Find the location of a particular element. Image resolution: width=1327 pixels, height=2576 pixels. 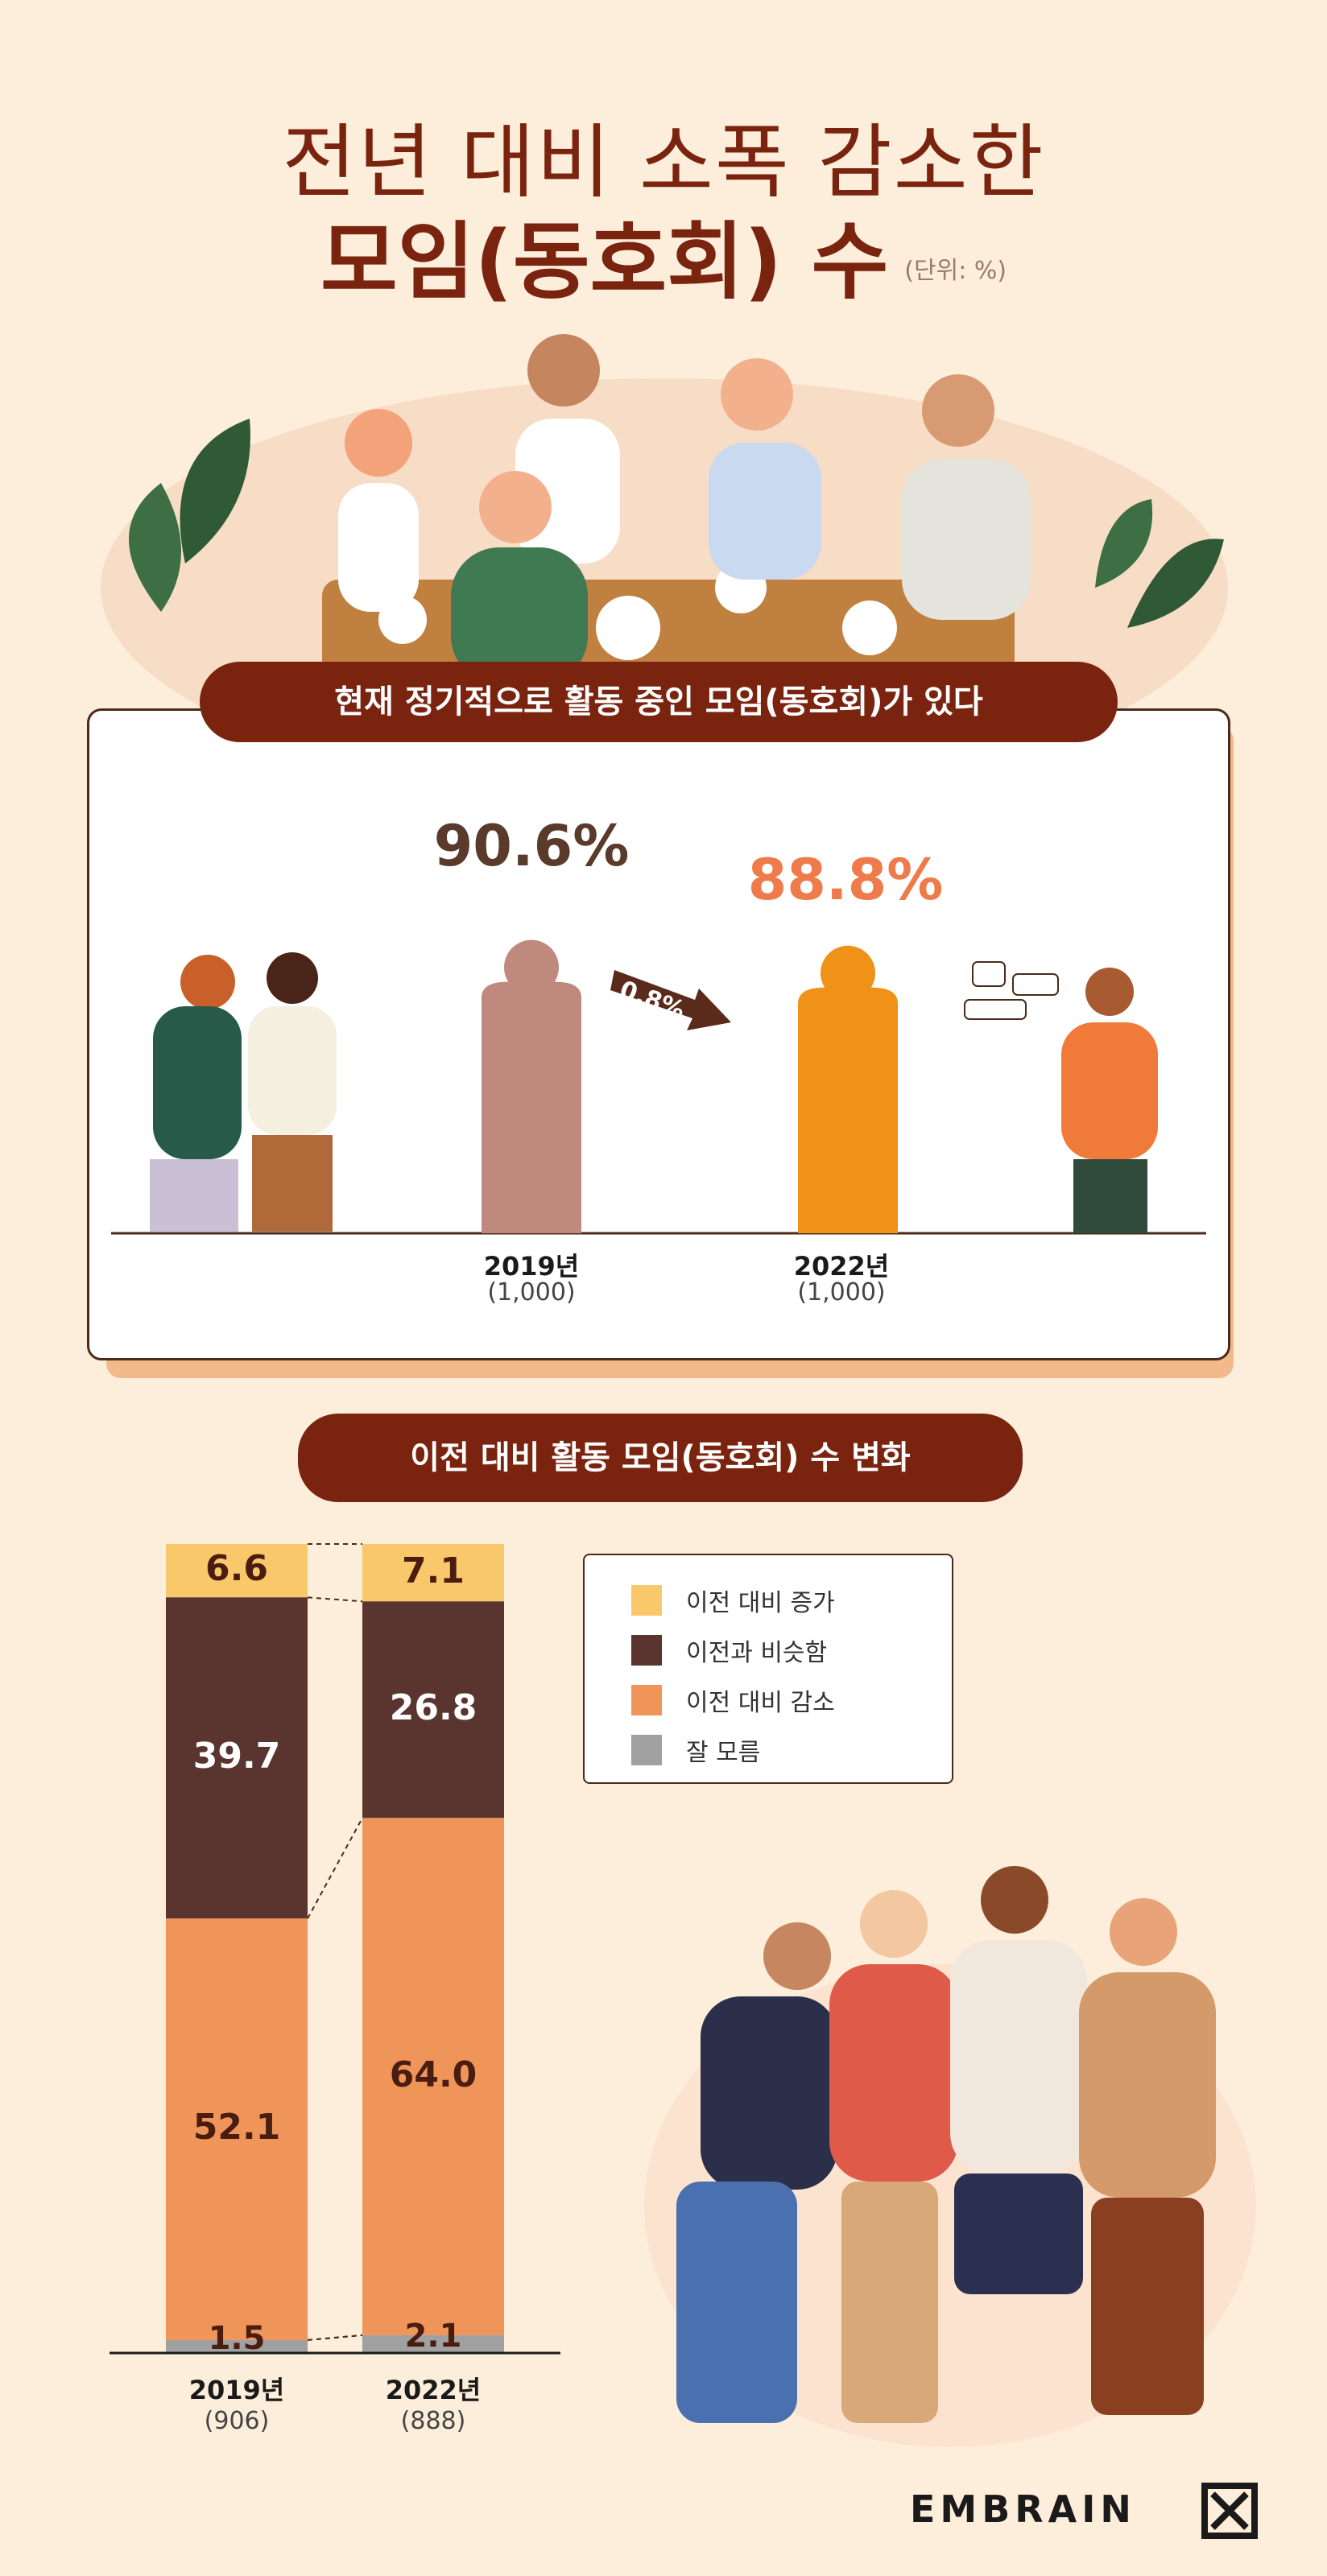

segment-decrease-2022 is located at coordinates (433, 2076).